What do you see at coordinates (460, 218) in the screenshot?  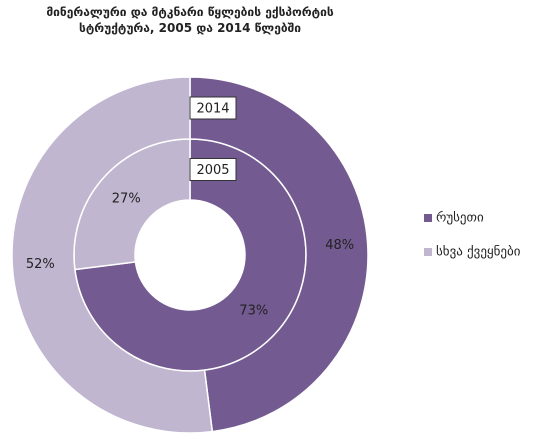 I see `legend-label: რუსეთი` at bounding box center [460, 218].